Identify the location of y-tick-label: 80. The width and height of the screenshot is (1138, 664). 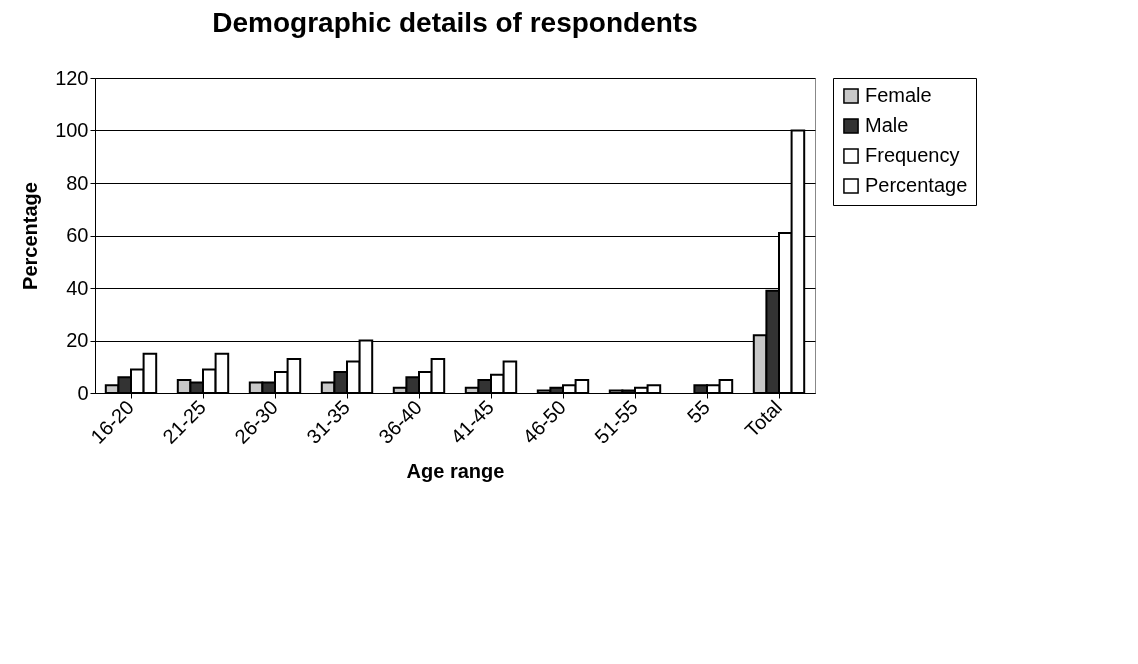
(77, 182).